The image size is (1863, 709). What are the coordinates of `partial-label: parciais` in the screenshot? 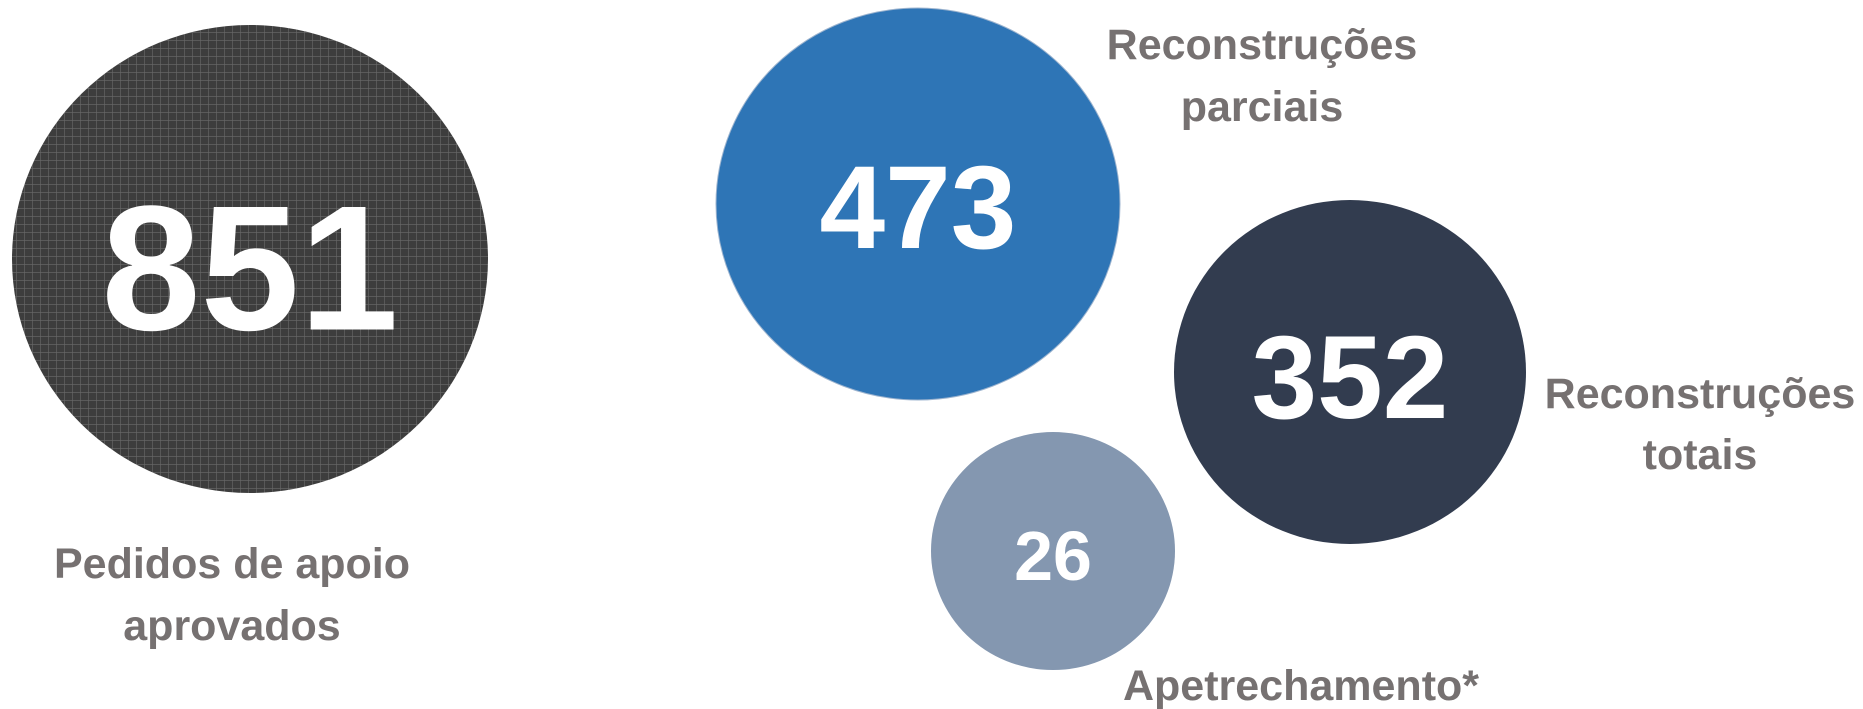 It's located at (1262, 107).